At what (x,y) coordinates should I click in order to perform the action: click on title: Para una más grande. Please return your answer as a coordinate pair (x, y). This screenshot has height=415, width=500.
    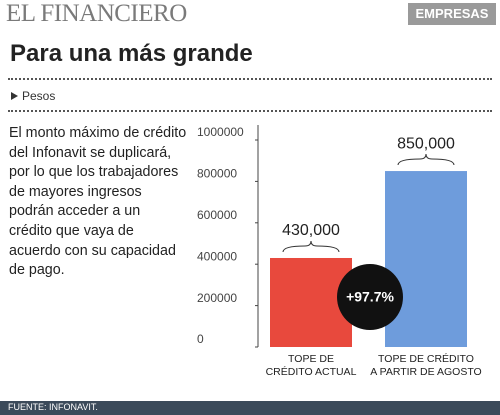
    Looking at the image, I should click on (131, 53).